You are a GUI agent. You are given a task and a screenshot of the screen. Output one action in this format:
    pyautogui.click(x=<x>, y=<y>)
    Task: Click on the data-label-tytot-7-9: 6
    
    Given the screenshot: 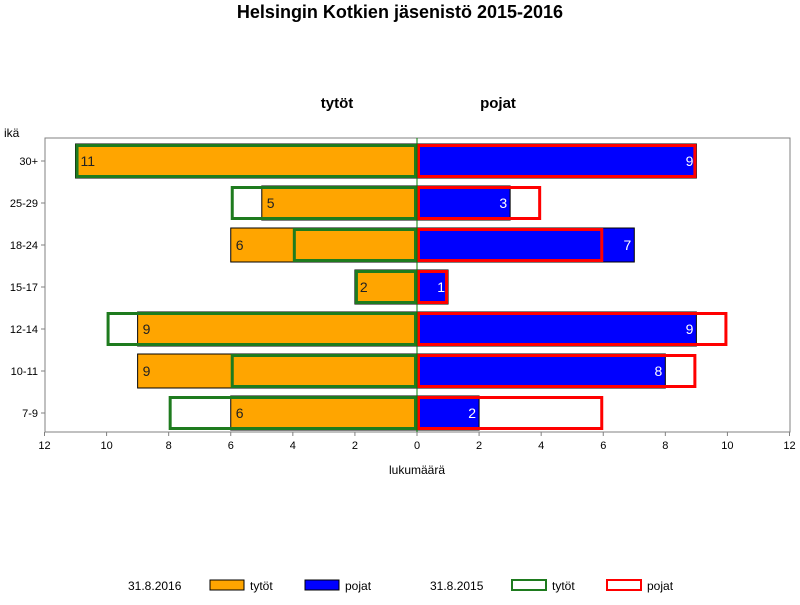 What is the action you would take?
    pyautogui.click(x=240, y=413)
    